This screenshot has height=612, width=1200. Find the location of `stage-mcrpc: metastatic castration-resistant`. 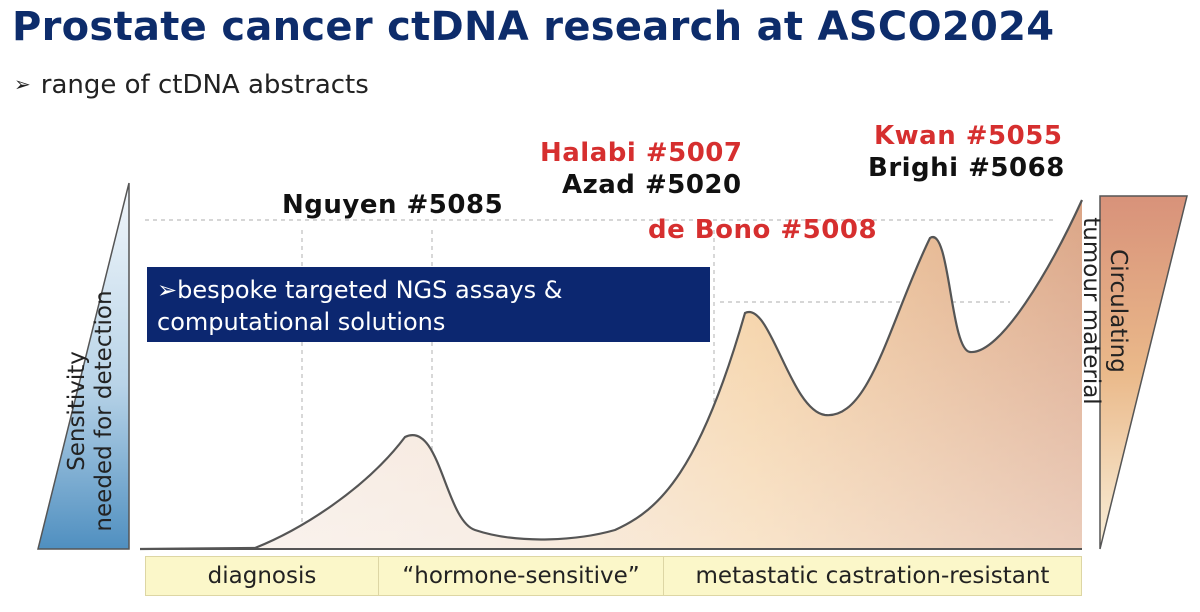

stage-mcrpc: metastatic castration-resistant is located at coordinates (872, 576).